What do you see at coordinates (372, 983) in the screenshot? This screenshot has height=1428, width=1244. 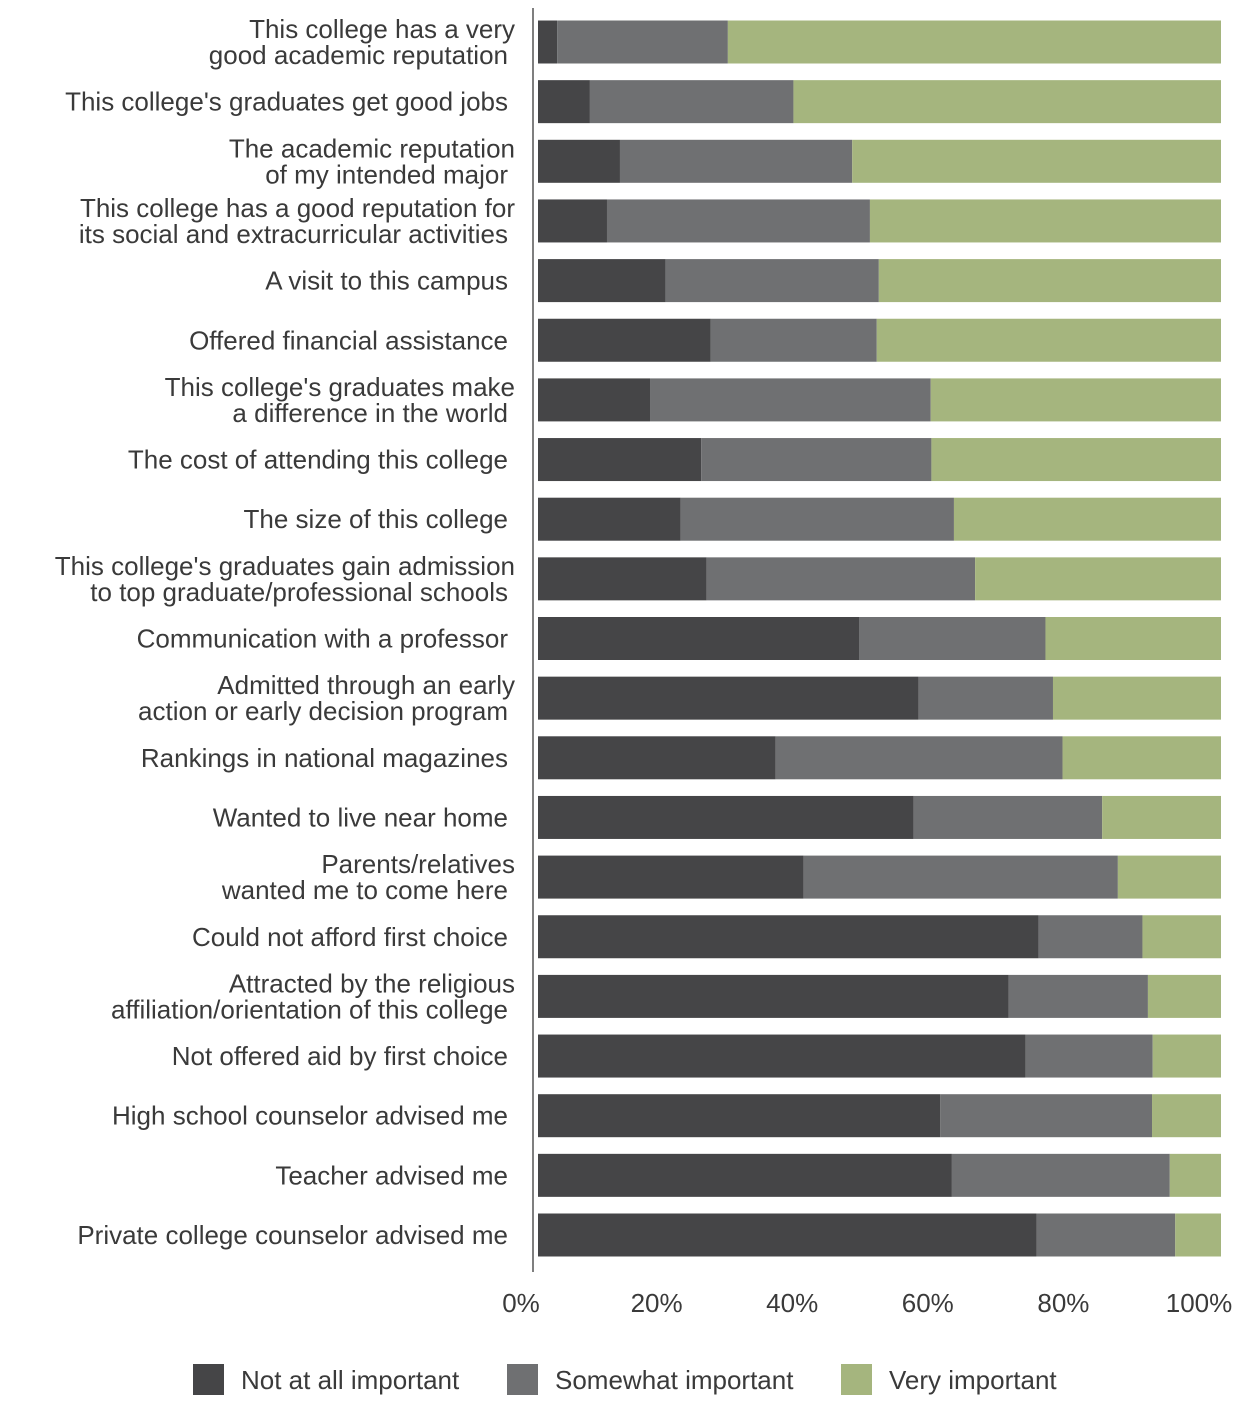 I see `category-label-16-line-0: Attracted by the religious` at bounding box center [372, 983].